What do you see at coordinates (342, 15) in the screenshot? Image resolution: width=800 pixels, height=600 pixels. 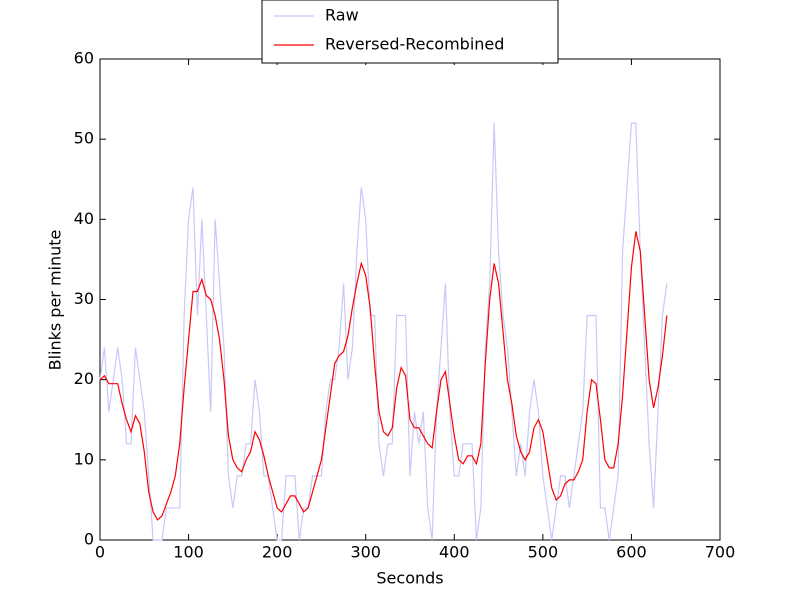 I see `legend-label: Raw` at bounding box center [342, 15].